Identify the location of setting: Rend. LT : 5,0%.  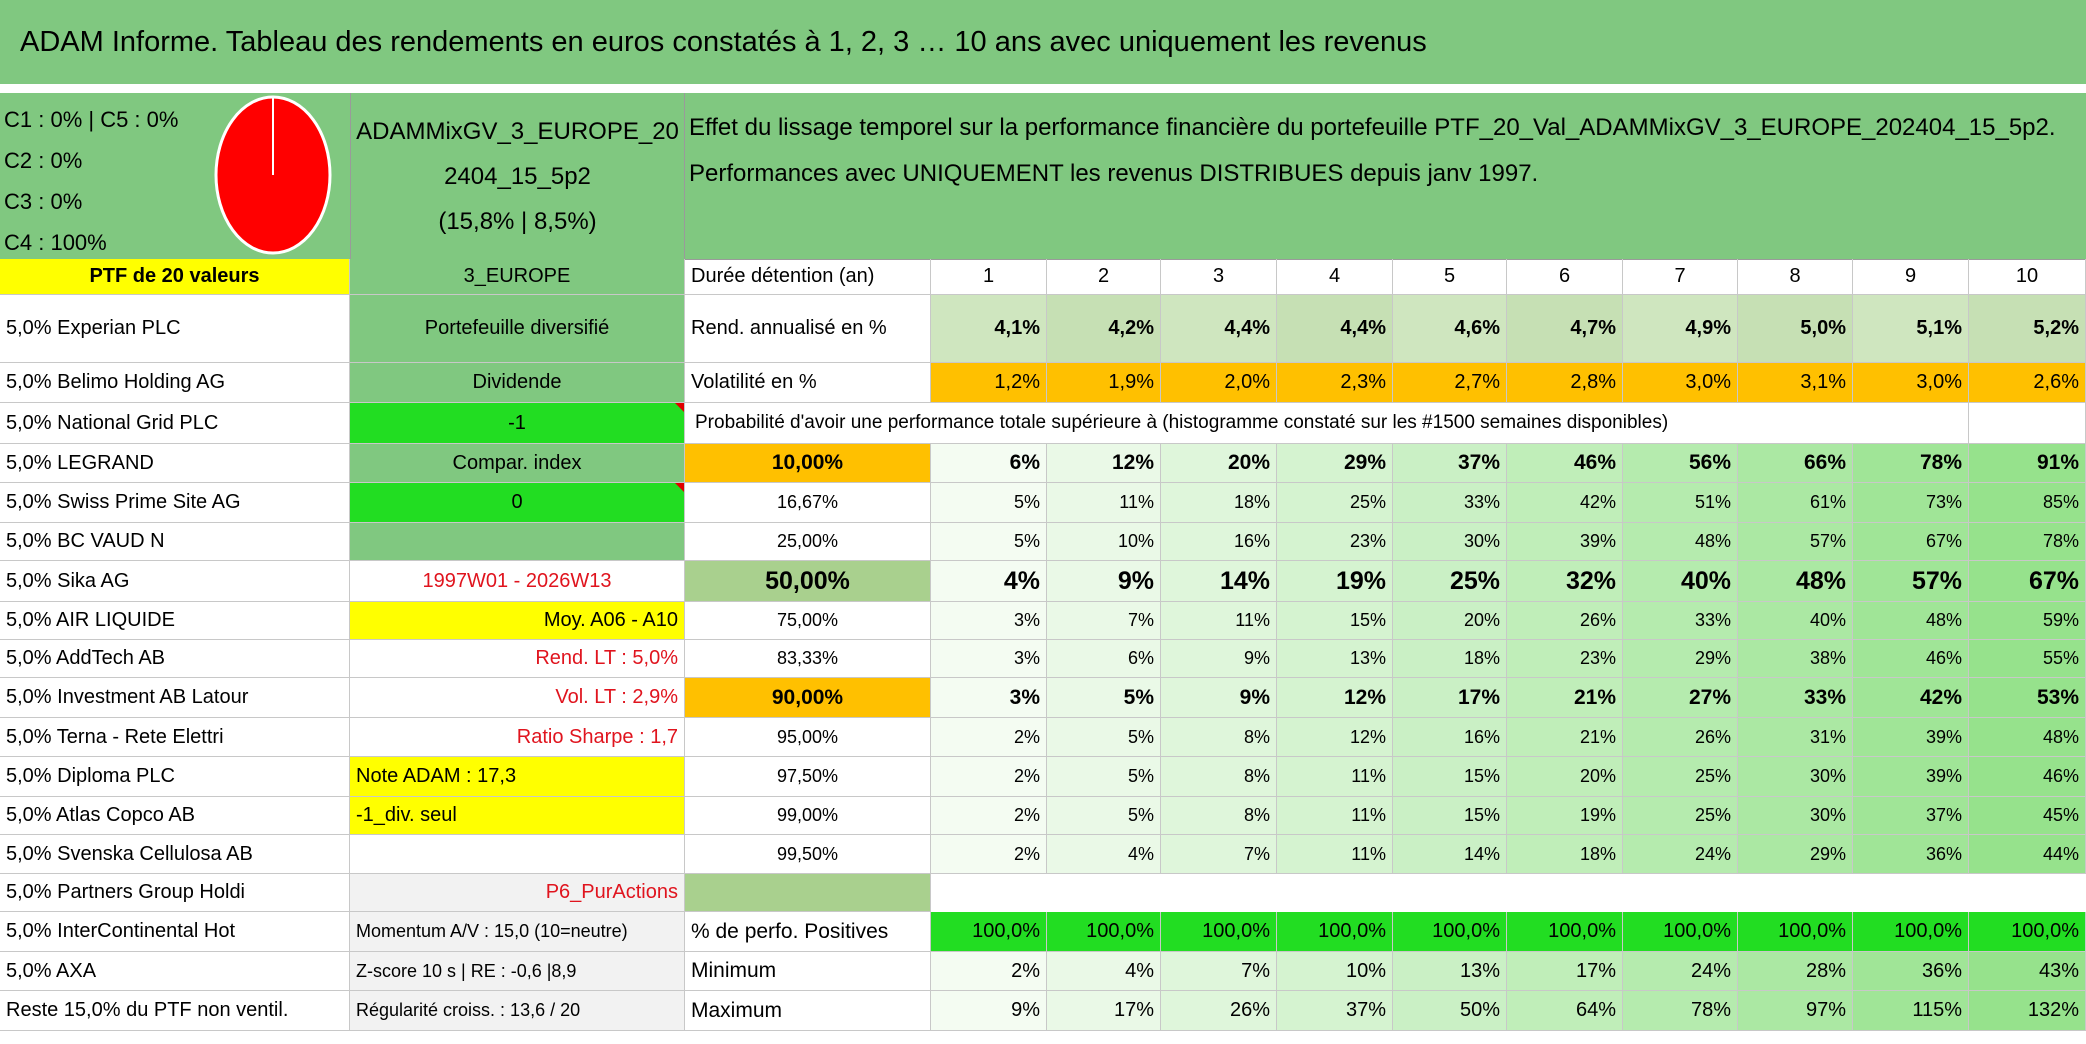
(517, 659).